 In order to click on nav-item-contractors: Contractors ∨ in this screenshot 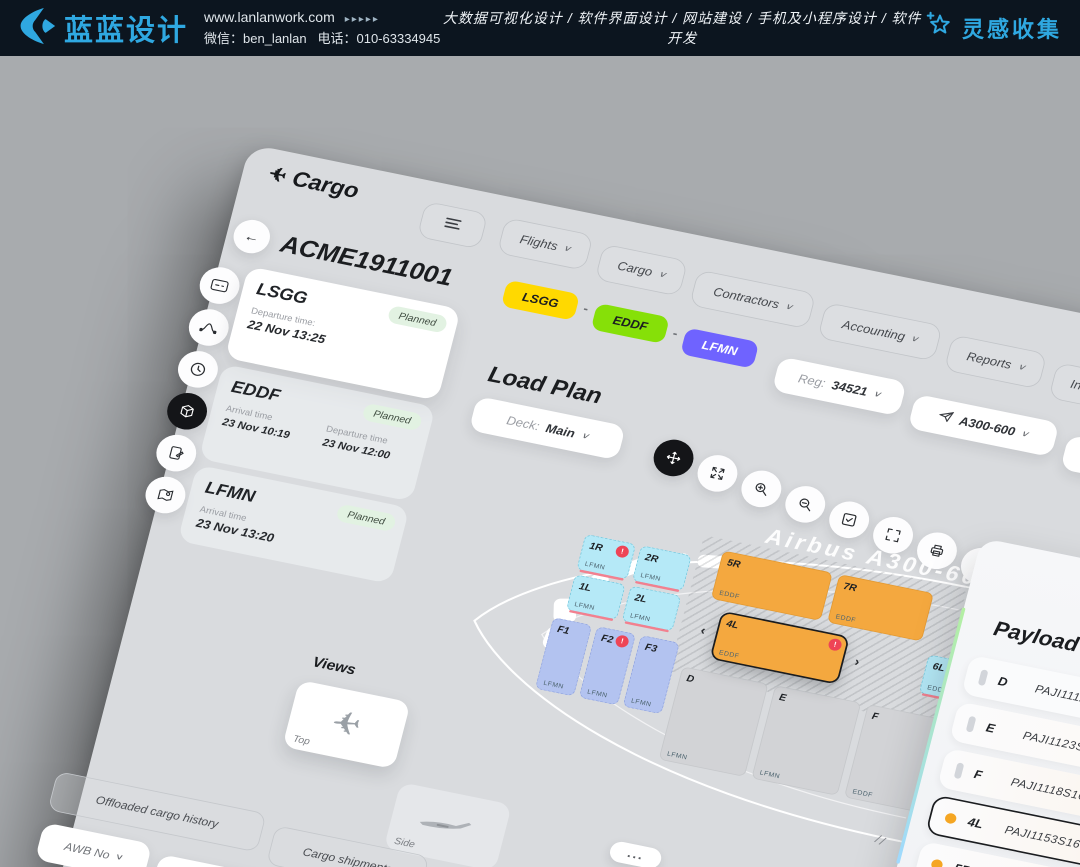, I will do `click(753, 299)`.